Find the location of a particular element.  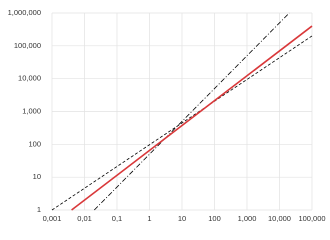

x-tick-label: 100 is located at coordinates (214, 218).